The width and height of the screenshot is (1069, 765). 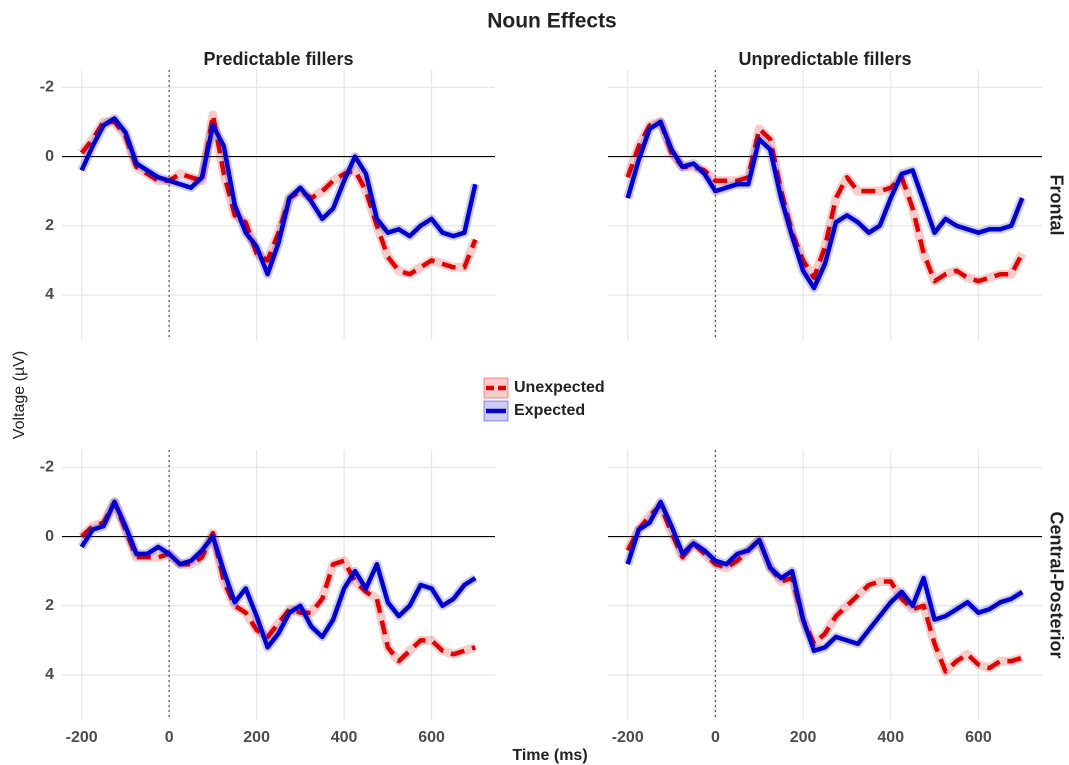 What do you see at coordinates (496, 388) in the screenshot?
I see `legend-key` at bounding box center [496, 388].